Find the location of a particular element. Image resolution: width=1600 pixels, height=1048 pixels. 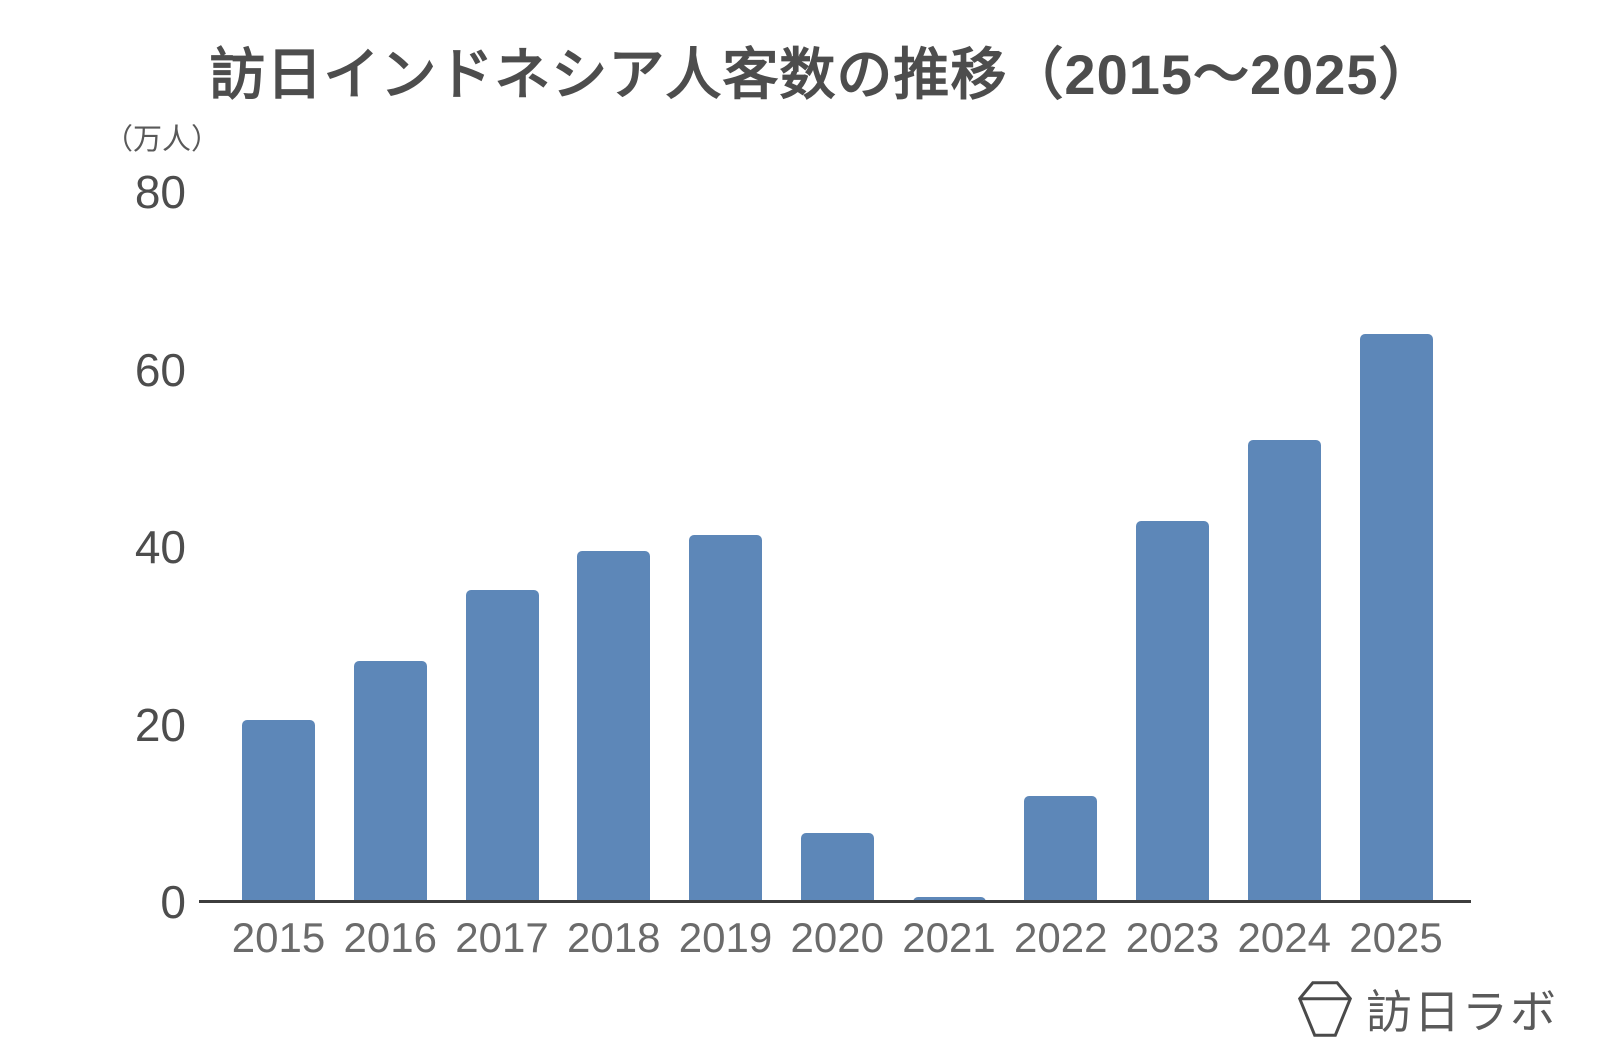

x-tick-2025: 2025 is located at coordinates (1396, 937).